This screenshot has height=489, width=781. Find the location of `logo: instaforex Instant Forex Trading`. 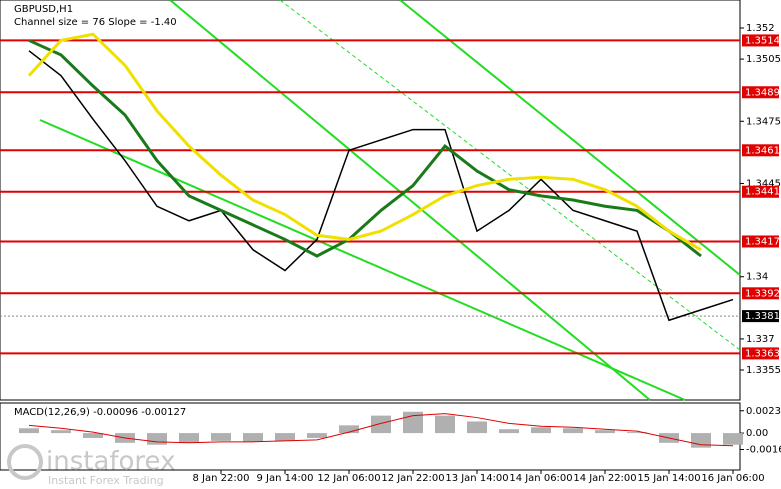

logo: instaforex Instant Forex Trading is located at coordinates (91, 465).